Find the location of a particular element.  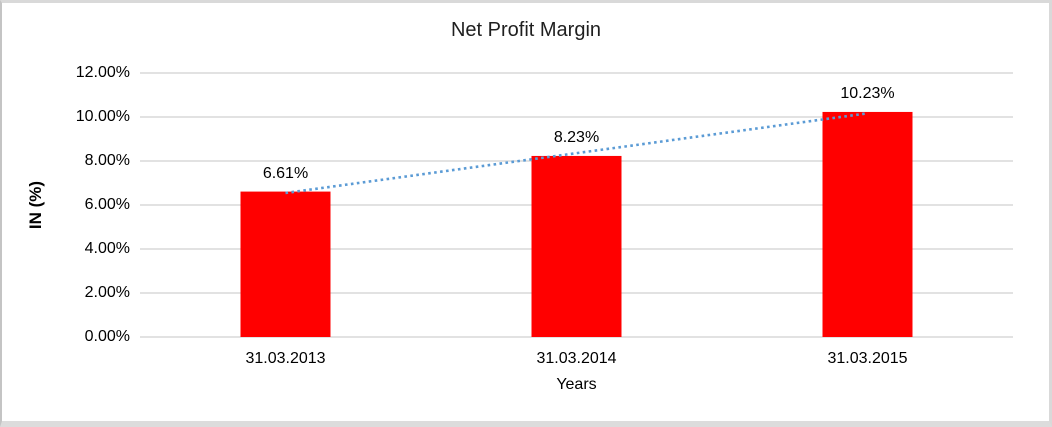

trendline is located at coordinates (576, 153).